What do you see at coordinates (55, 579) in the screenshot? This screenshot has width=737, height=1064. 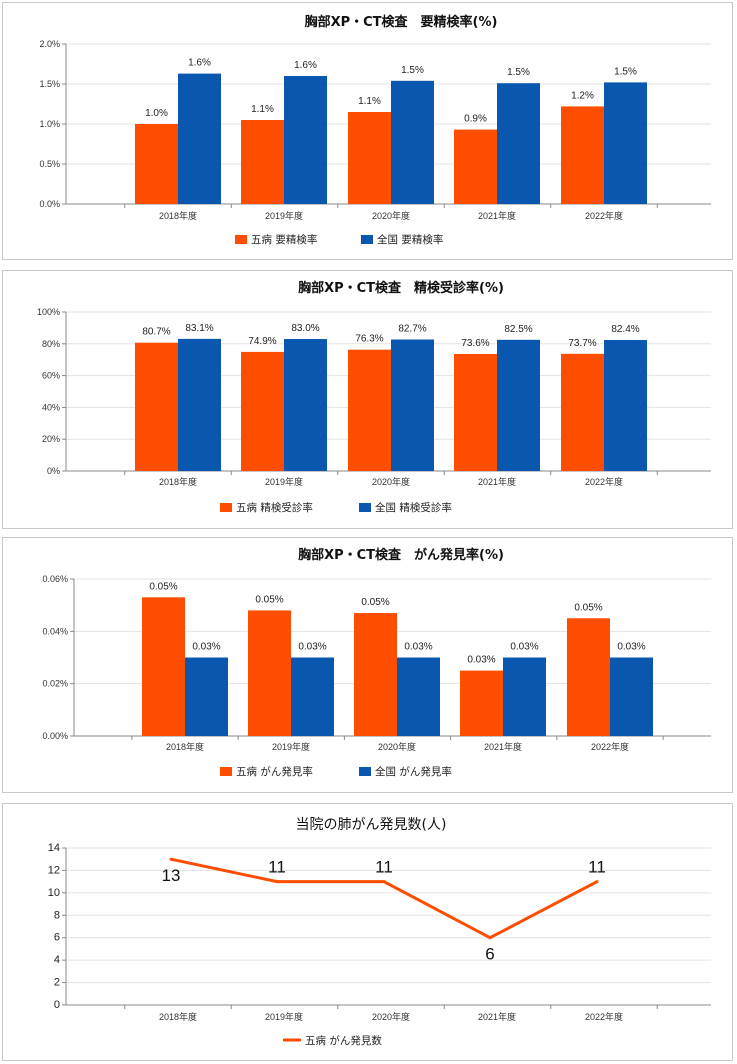 I see `y-tick-label: 0.06%` at bounding box center [55, 579].